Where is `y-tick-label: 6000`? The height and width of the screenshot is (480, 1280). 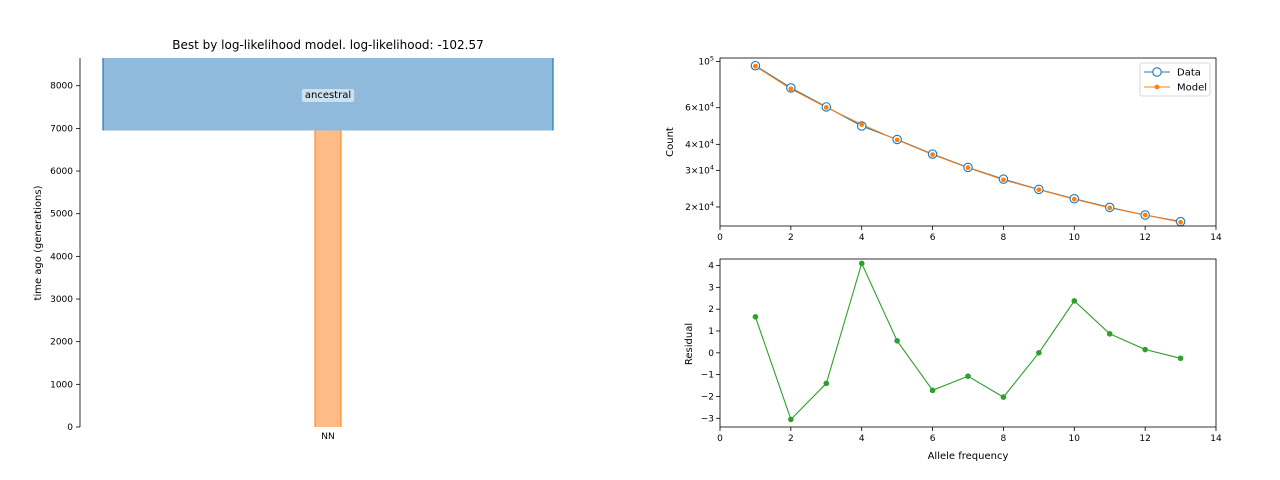 y-tick-label: 6000 is located at coordinates (61, 172).